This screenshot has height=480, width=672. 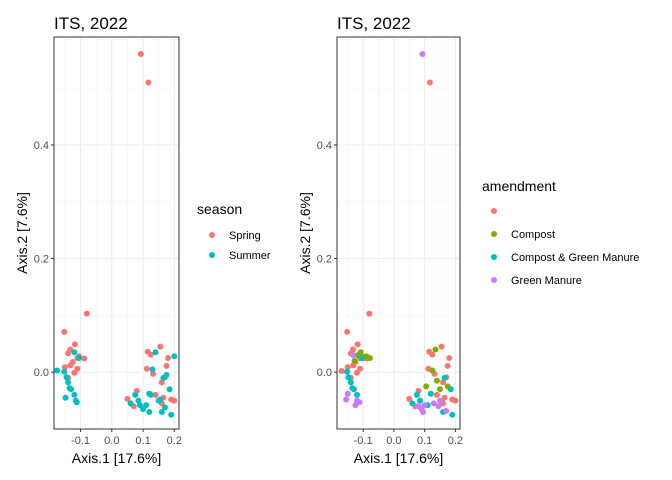 I want to click on axis-ticks: -0.1 0.0 0.1 0.2 0.0 0.2 0.4, so click(x=108, y=293).